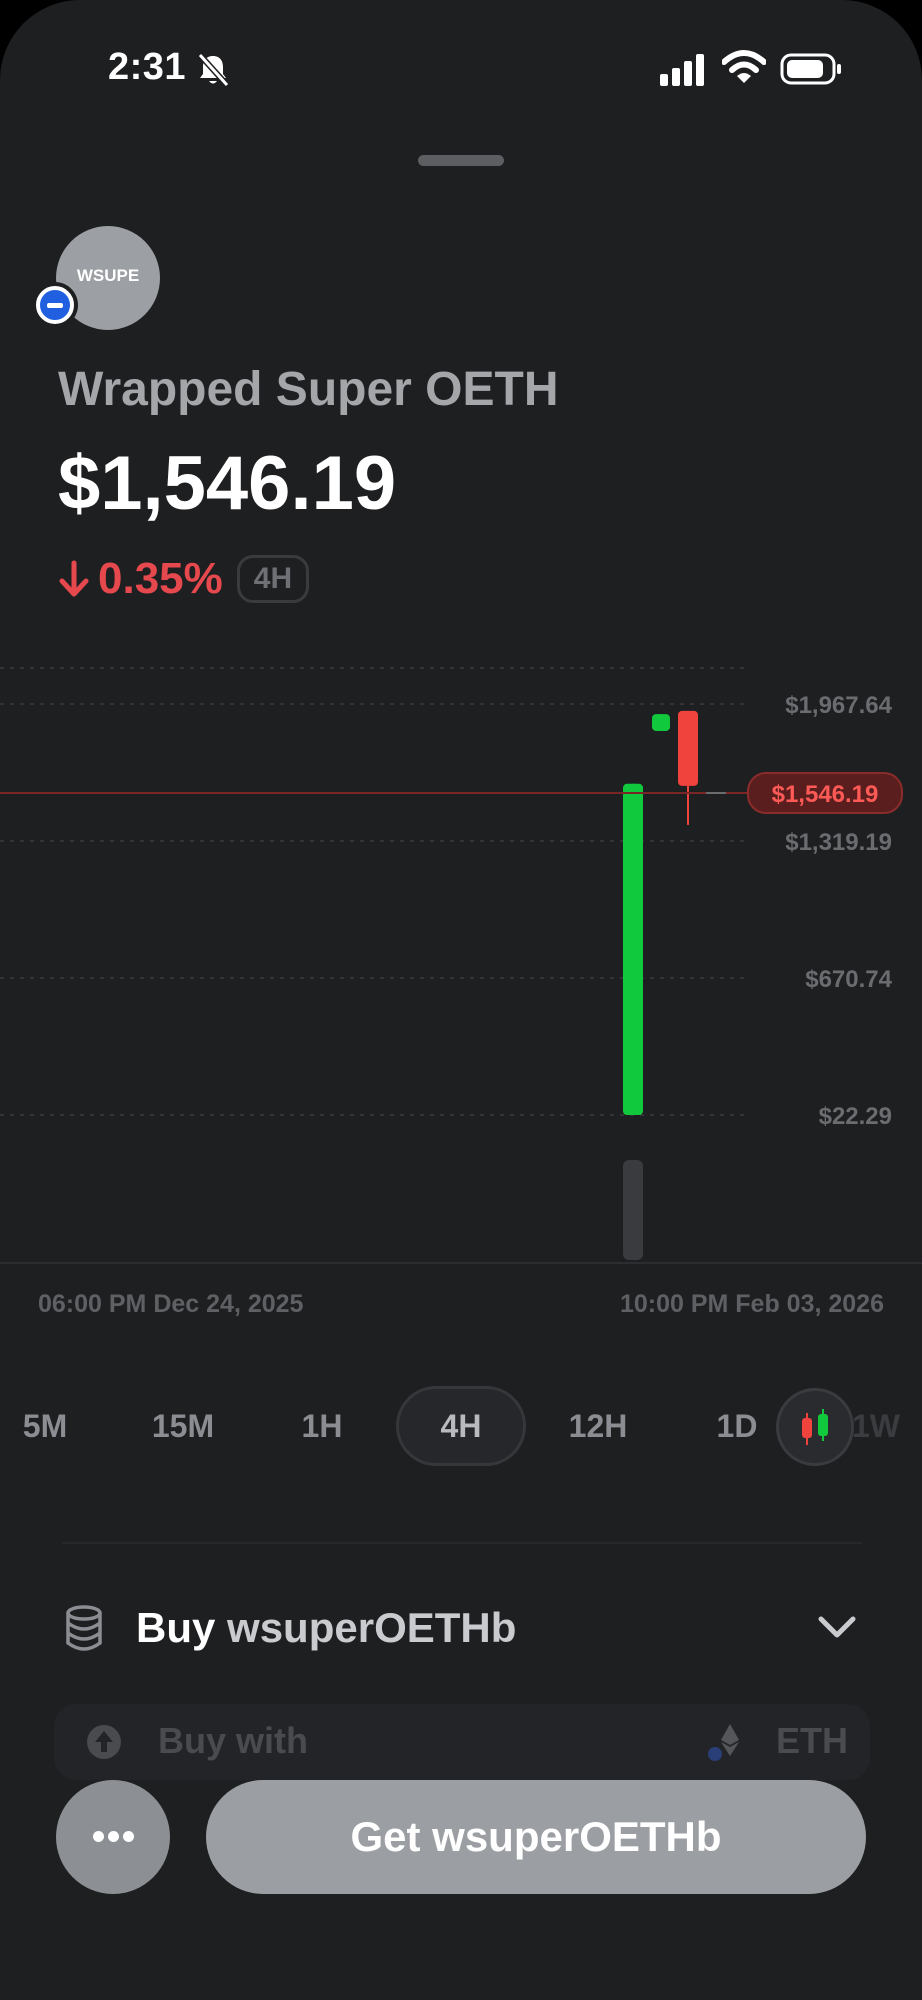 Image resolution: width=922 pixels, height=2000 pixels. Describe the element at coordinates (227, 483) in the screenshot. I see `token-price: $1,546.19` at that location.